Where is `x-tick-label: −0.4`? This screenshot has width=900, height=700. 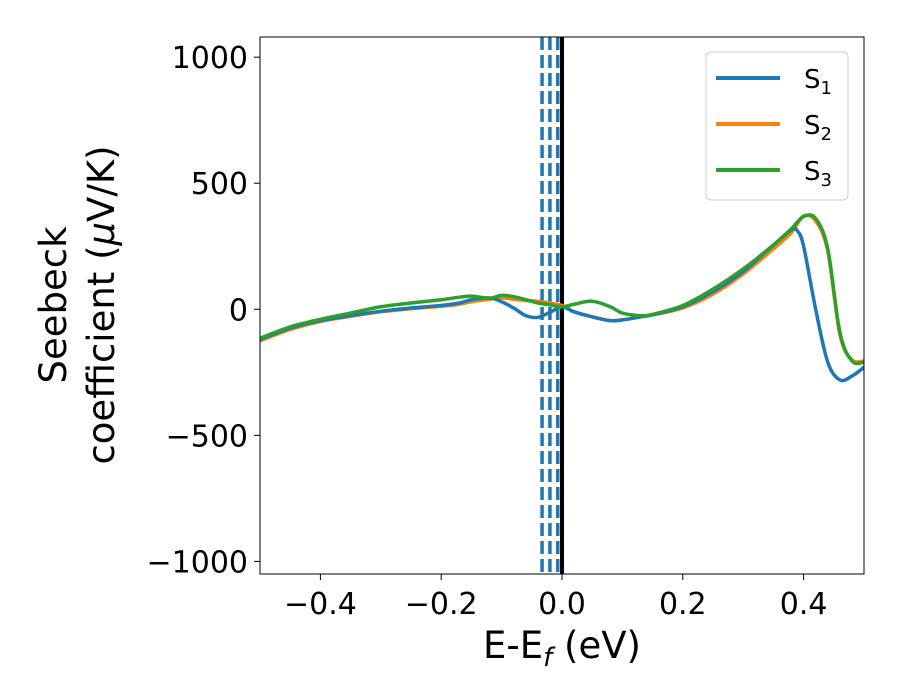 x-tick-label: −0.4 is located at coordinates (320, 604).